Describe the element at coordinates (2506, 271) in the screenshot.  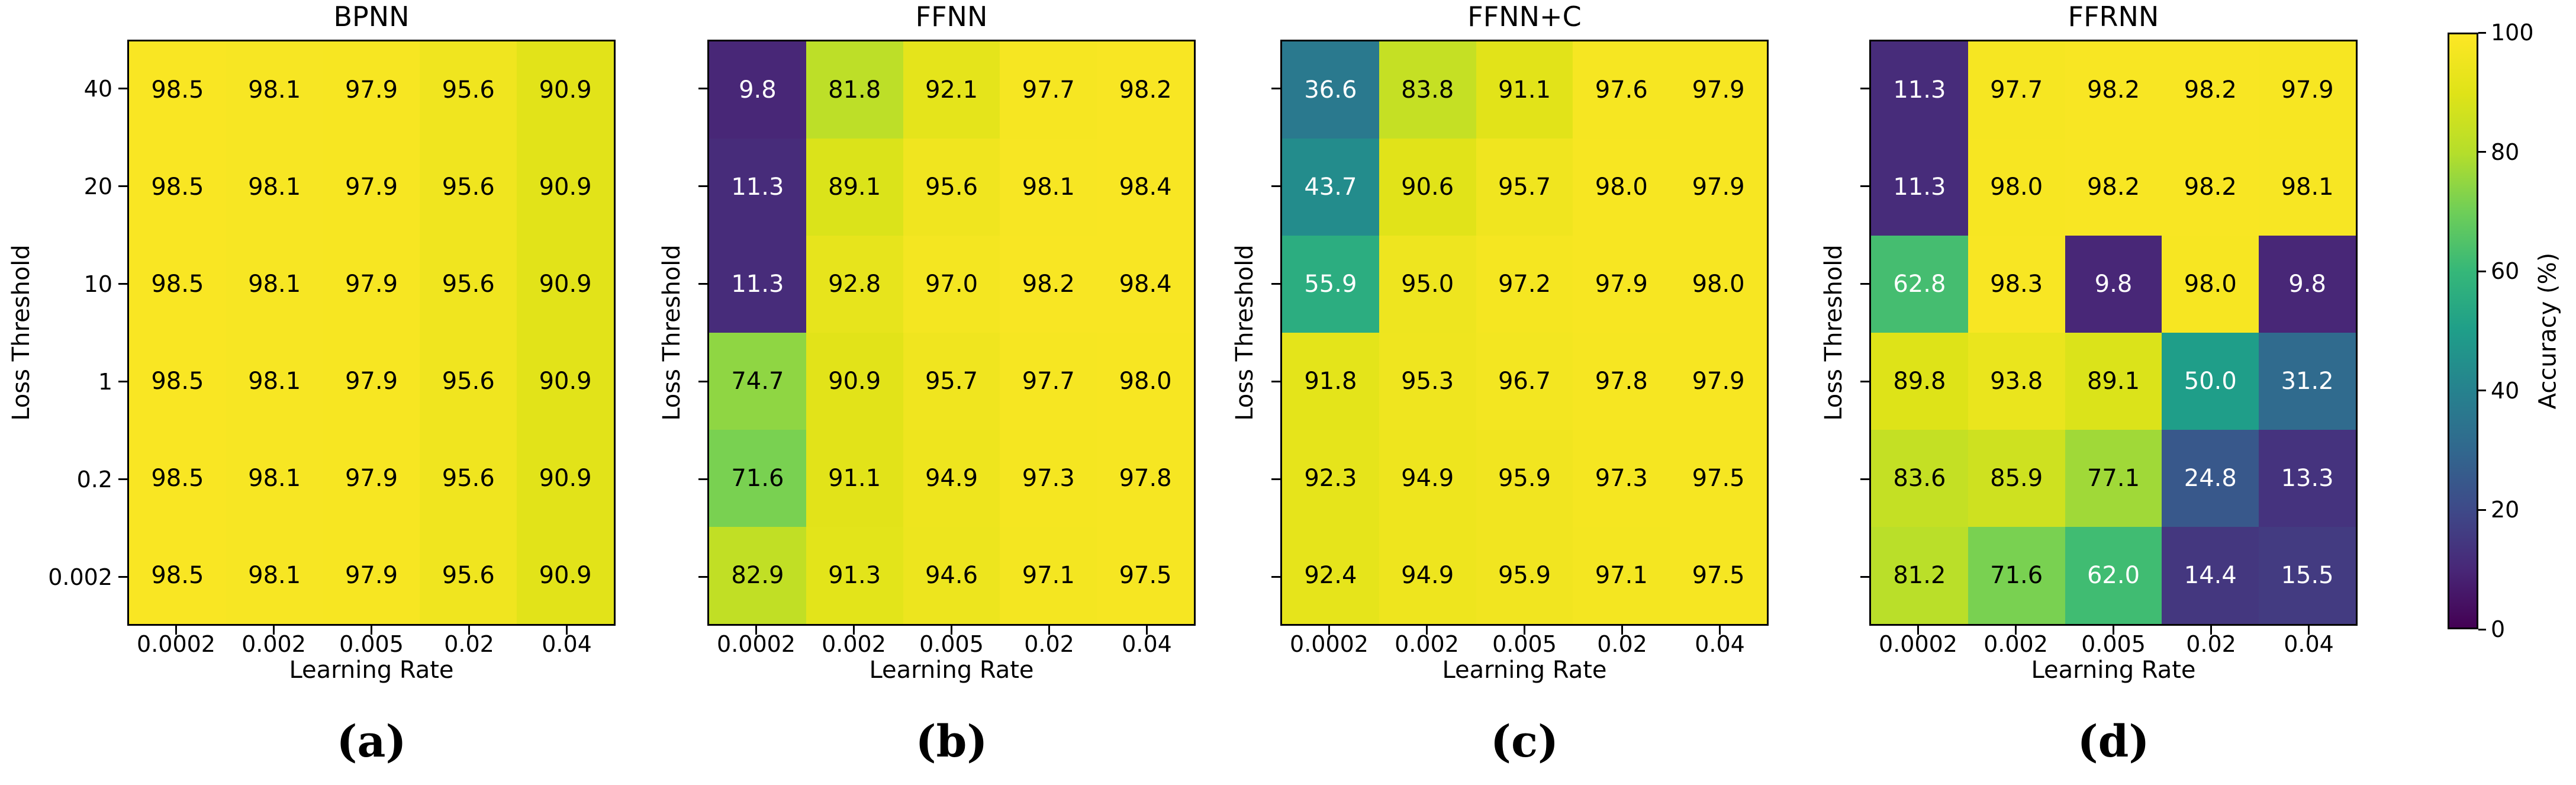
I see `colorbar-tick-label: 60` at that location.